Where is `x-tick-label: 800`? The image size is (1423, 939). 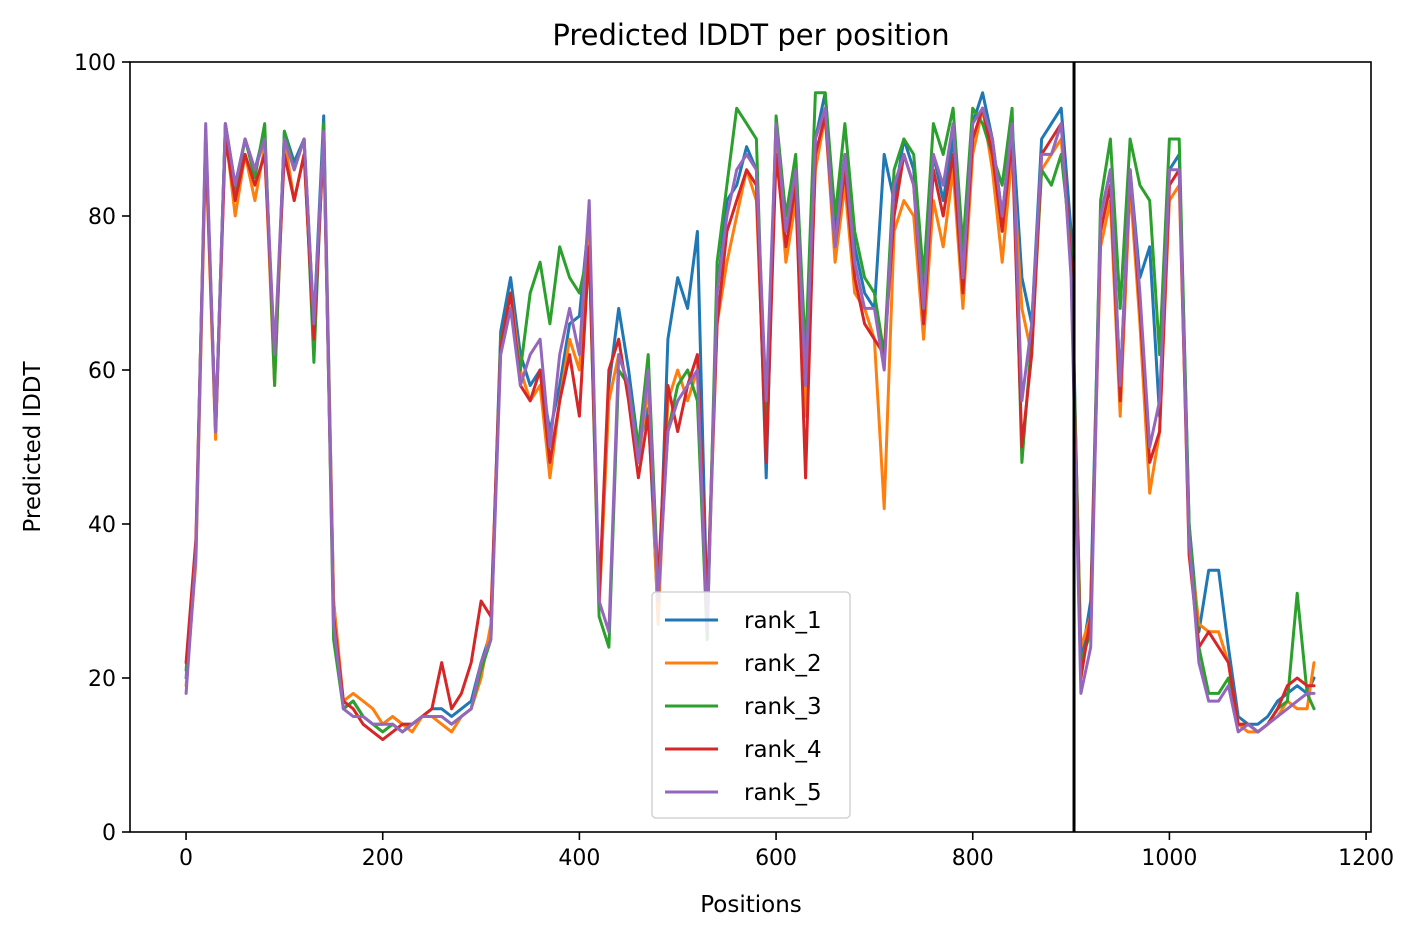 x-tick-label: 800 is located at coordinates (973, 858).